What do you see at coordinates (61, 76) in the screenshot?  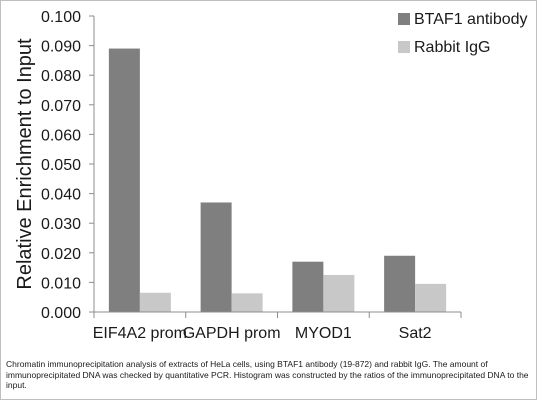 I see `y-tick-label: 0.080` at bounding box center [61, 76].